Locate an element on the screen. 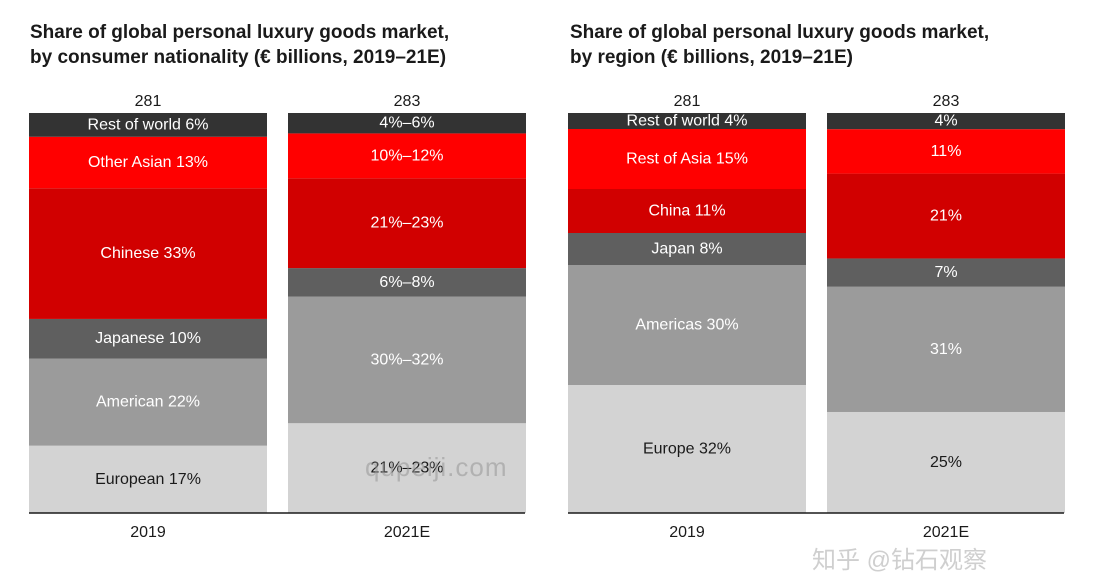 This screenshot has width=1093, height=575. segment-label: 4%–6% is located at coordinates (406, 123).